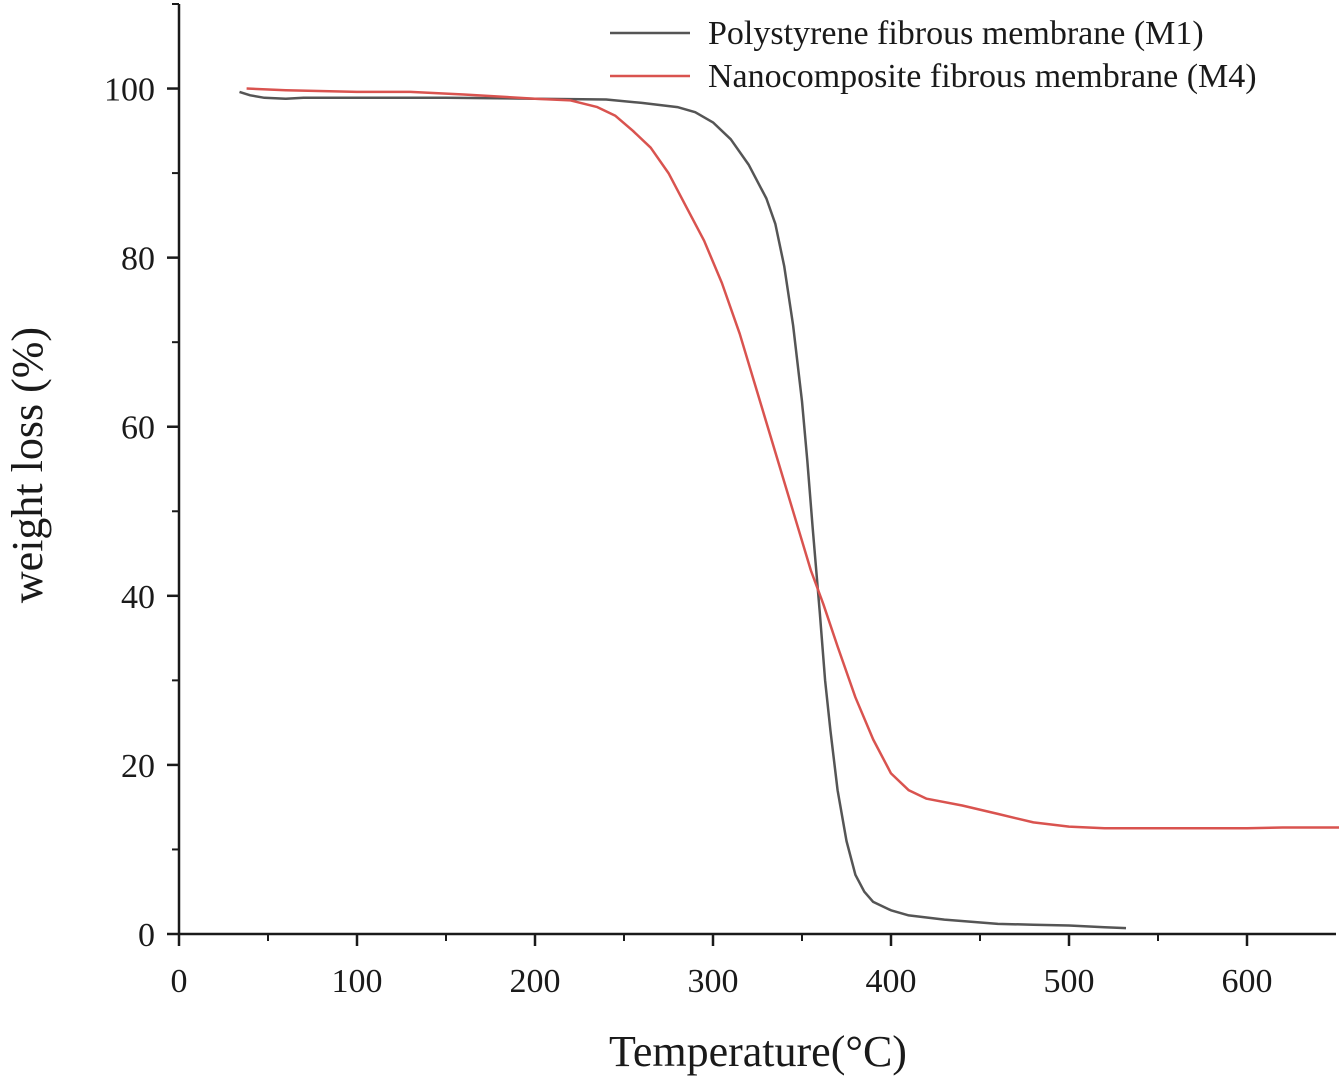  Describe the element at coordinates (138, 597) in the screenshot. I see `y-tick-label-40: 40` at that location.